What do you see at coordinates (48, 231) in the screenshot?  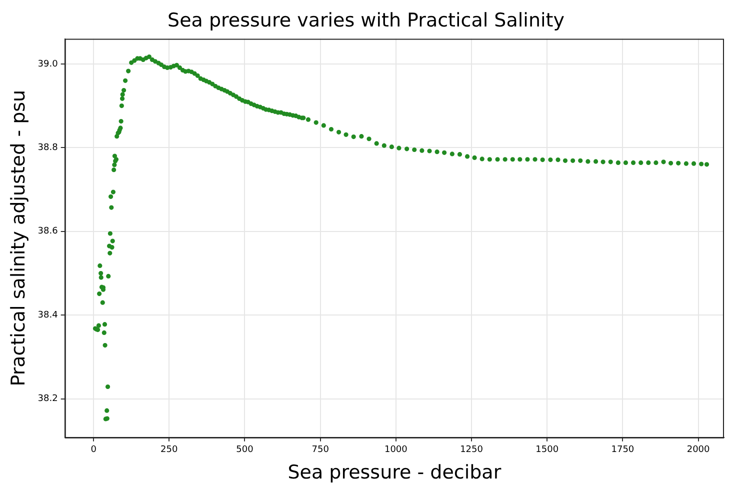 I see `y-tick-label: 38.6` at bounding box center [48, 231].